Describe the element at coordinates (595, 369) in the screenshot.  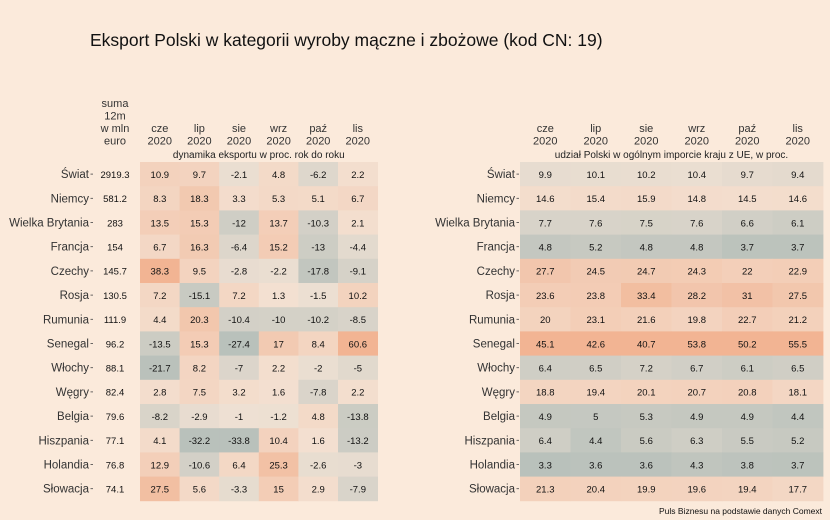
I see `cell-value-label: 6.5` at that location.